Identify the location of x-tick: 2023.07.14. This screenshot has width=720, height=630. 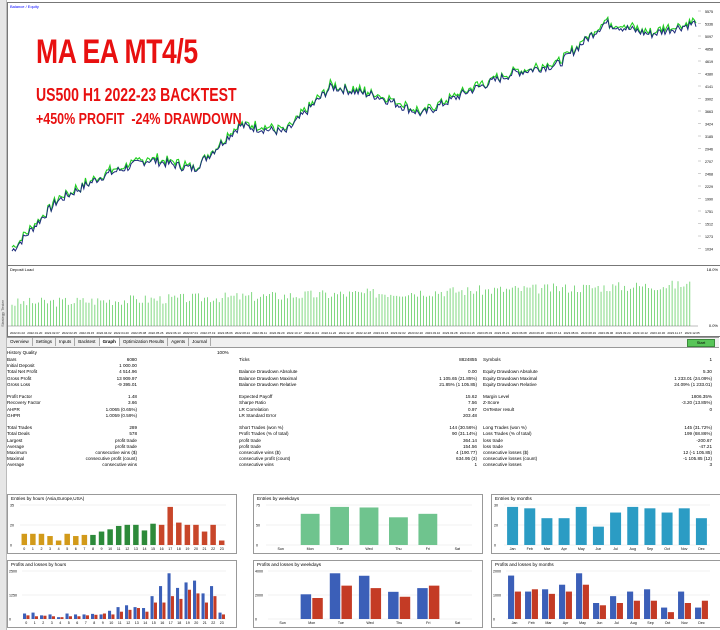
(553, 333).